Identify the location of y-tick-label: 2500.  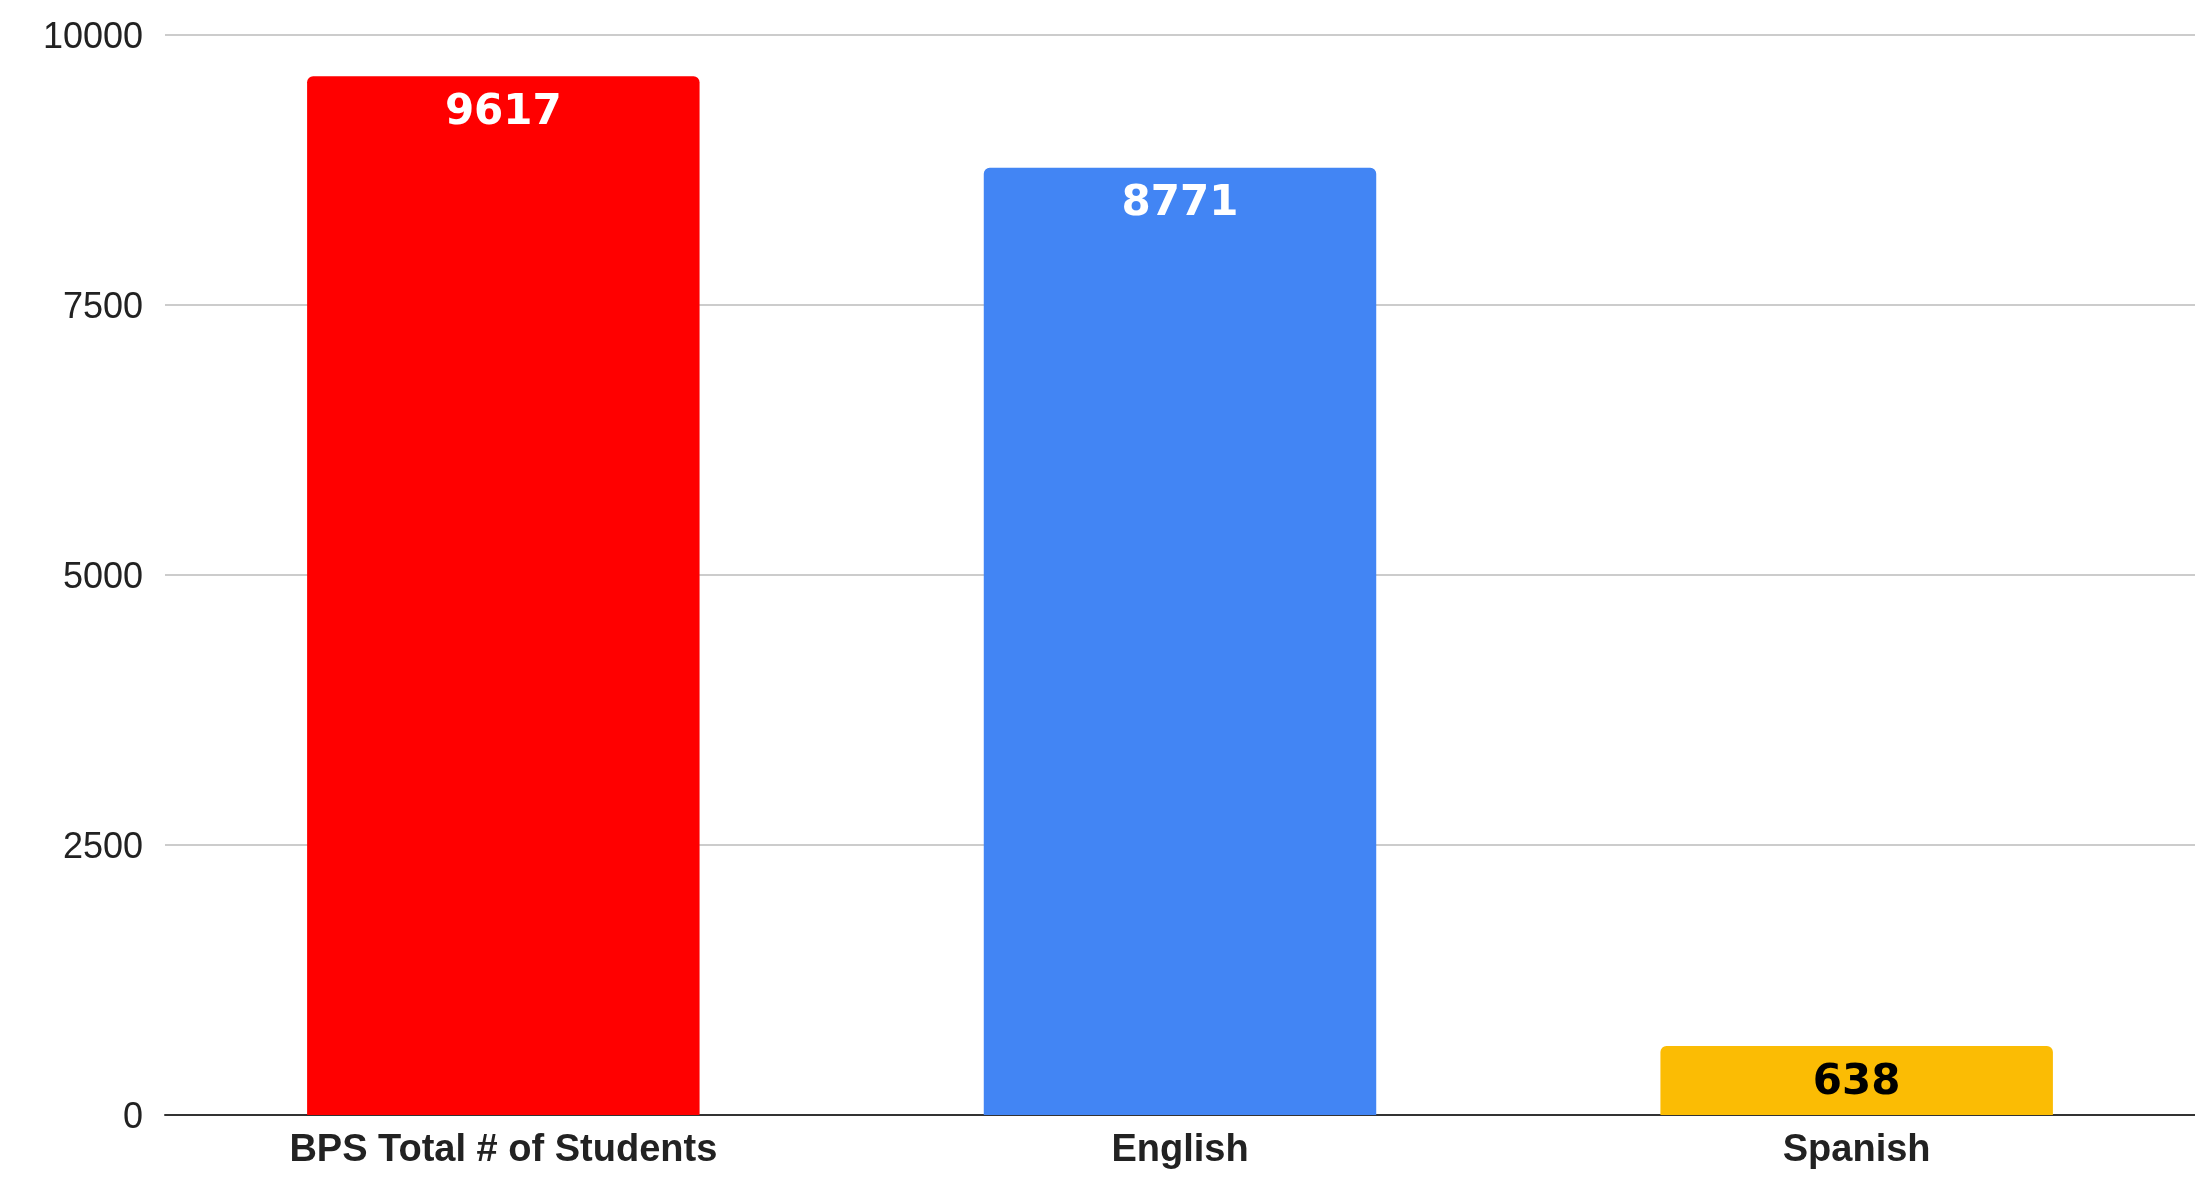
(102, 845).